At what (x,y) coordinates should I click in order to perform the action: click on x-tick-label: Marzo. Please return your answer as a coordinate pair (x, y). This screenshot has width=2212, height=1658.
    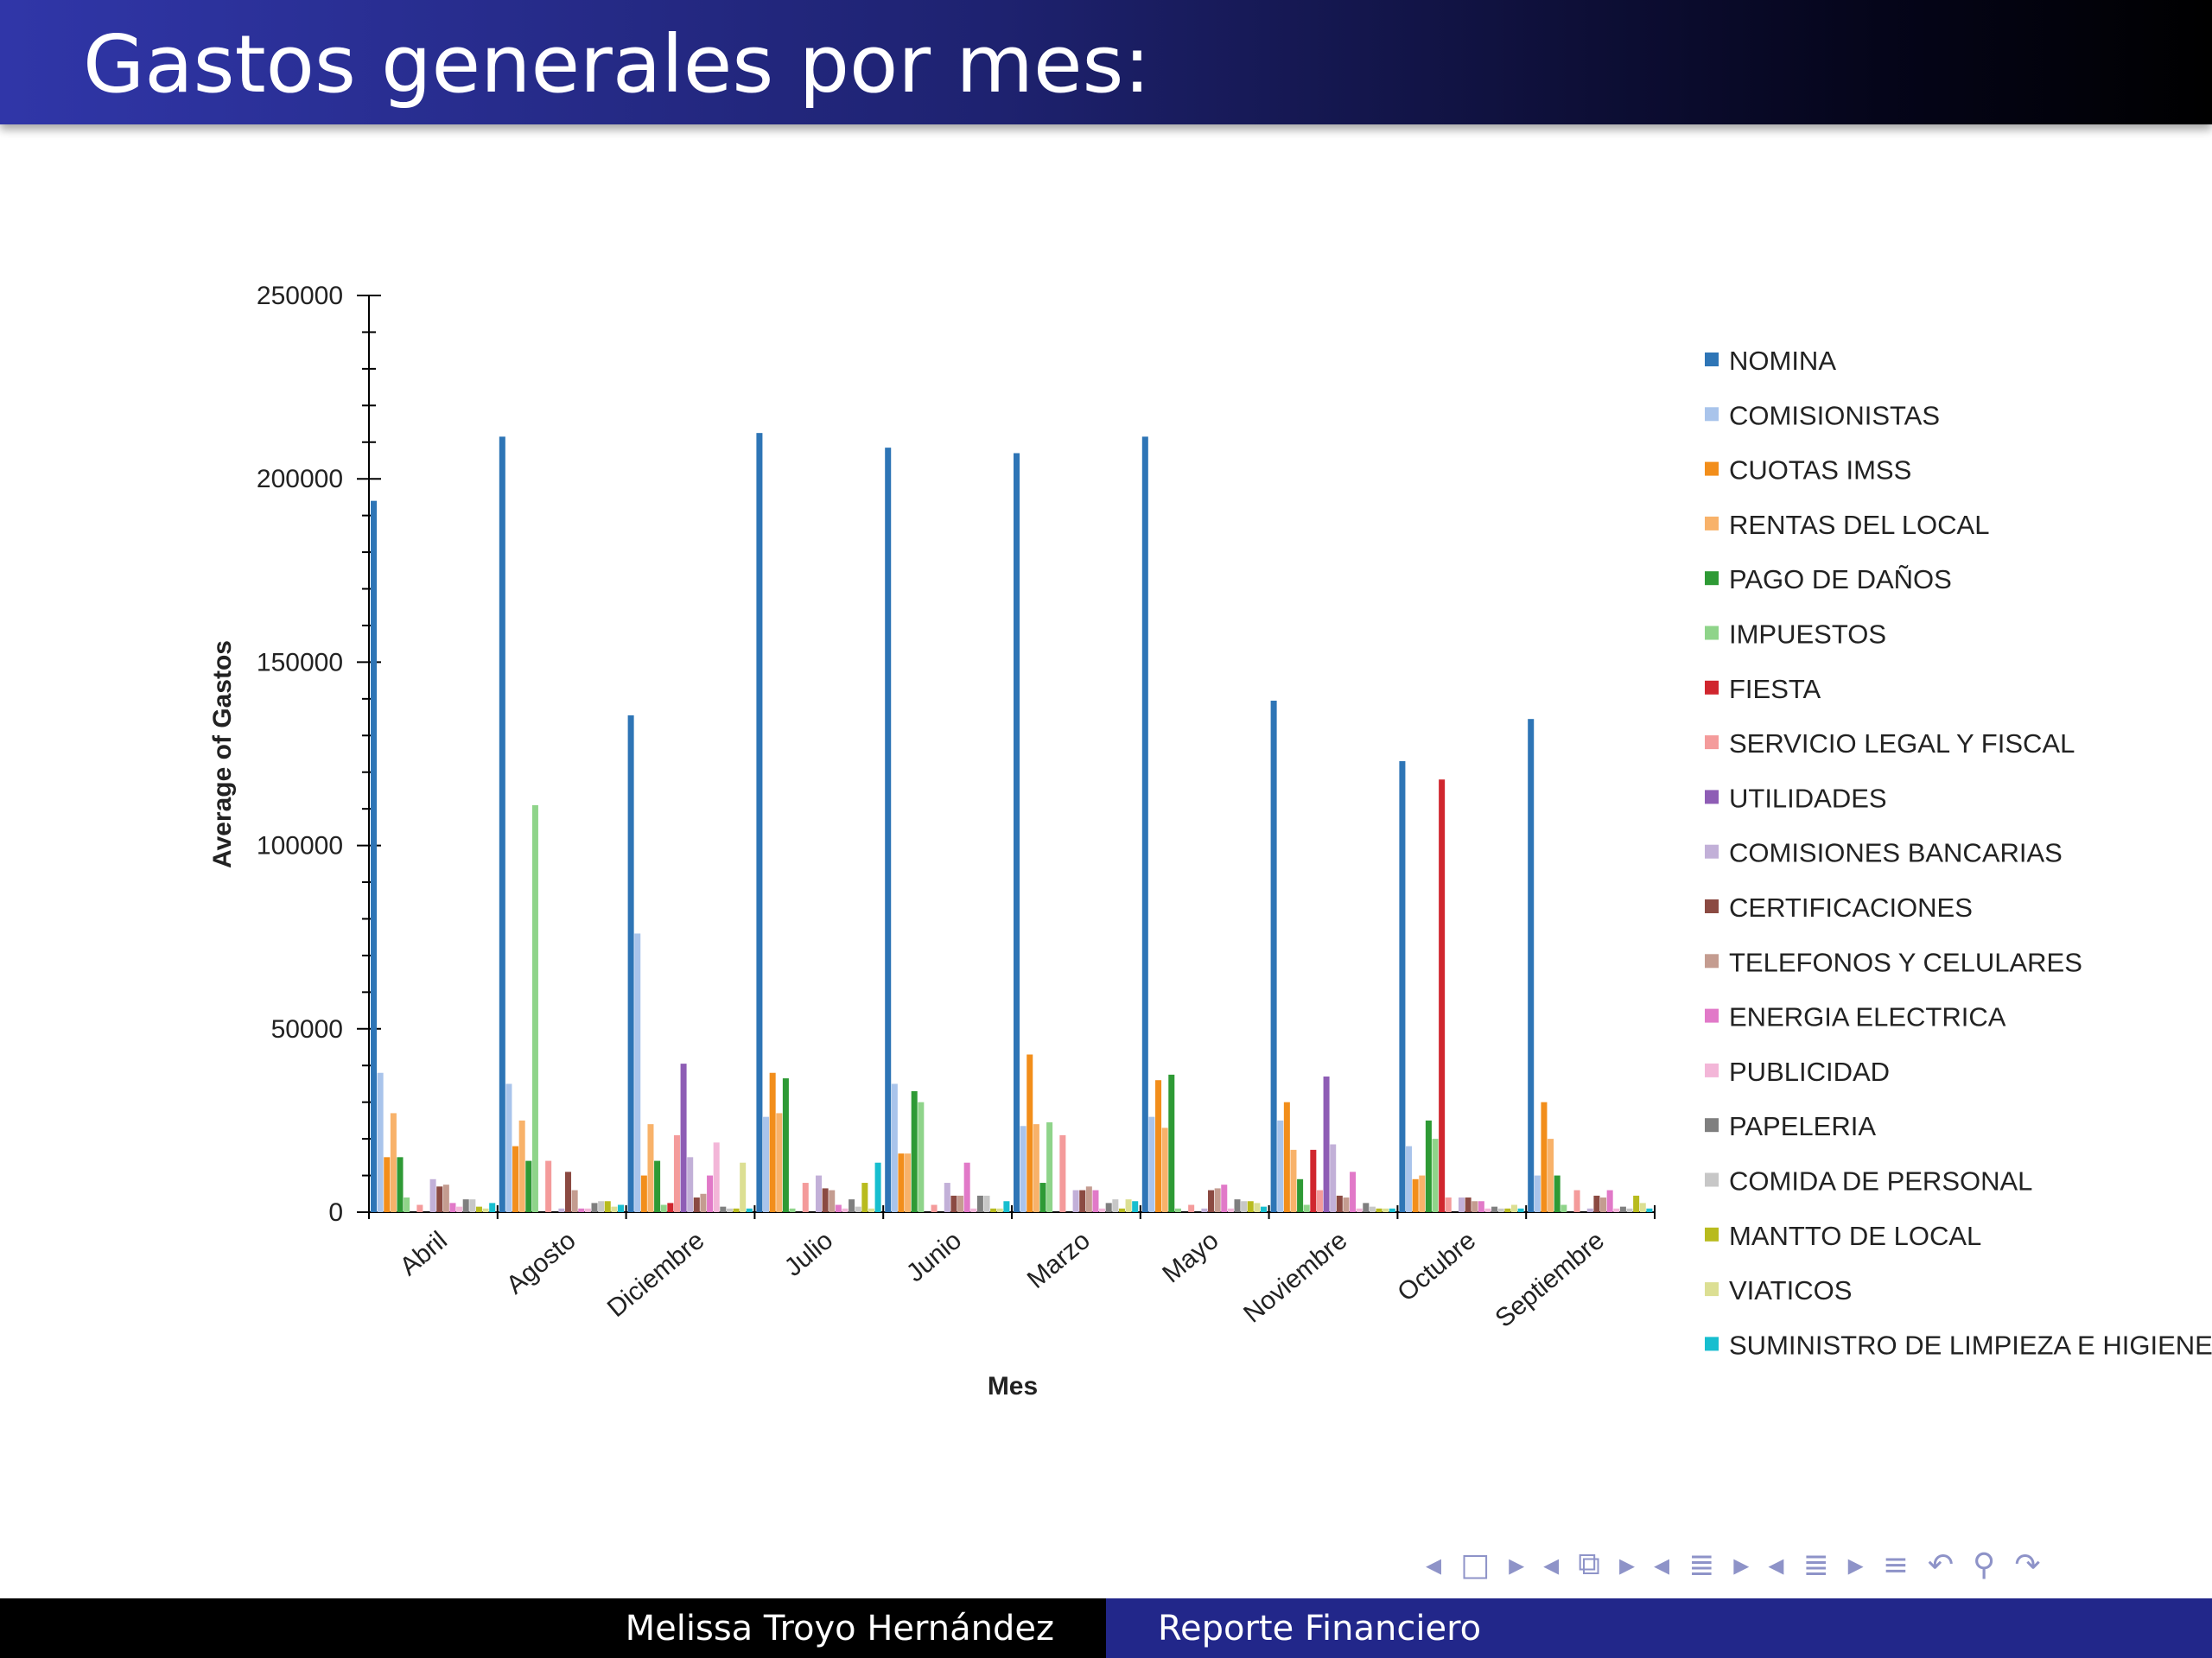
    Looking at the image, I should click on (1059, 1260).